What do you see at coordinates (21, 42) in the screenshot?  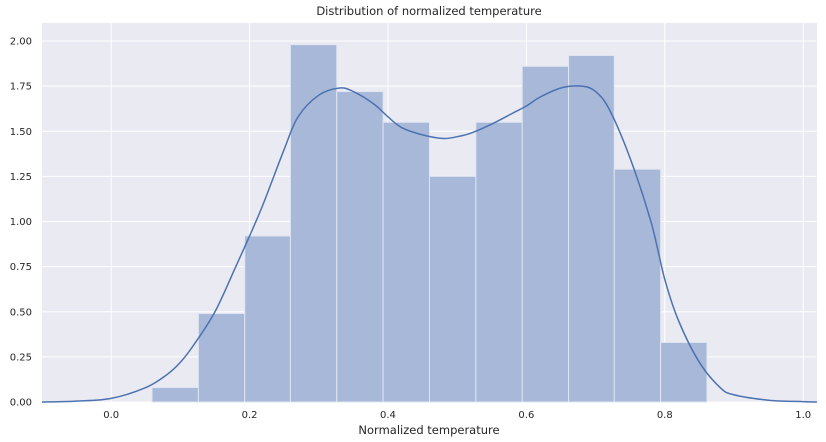 I see `y-tick-label: 2.00` at bounding box center [21, 42].